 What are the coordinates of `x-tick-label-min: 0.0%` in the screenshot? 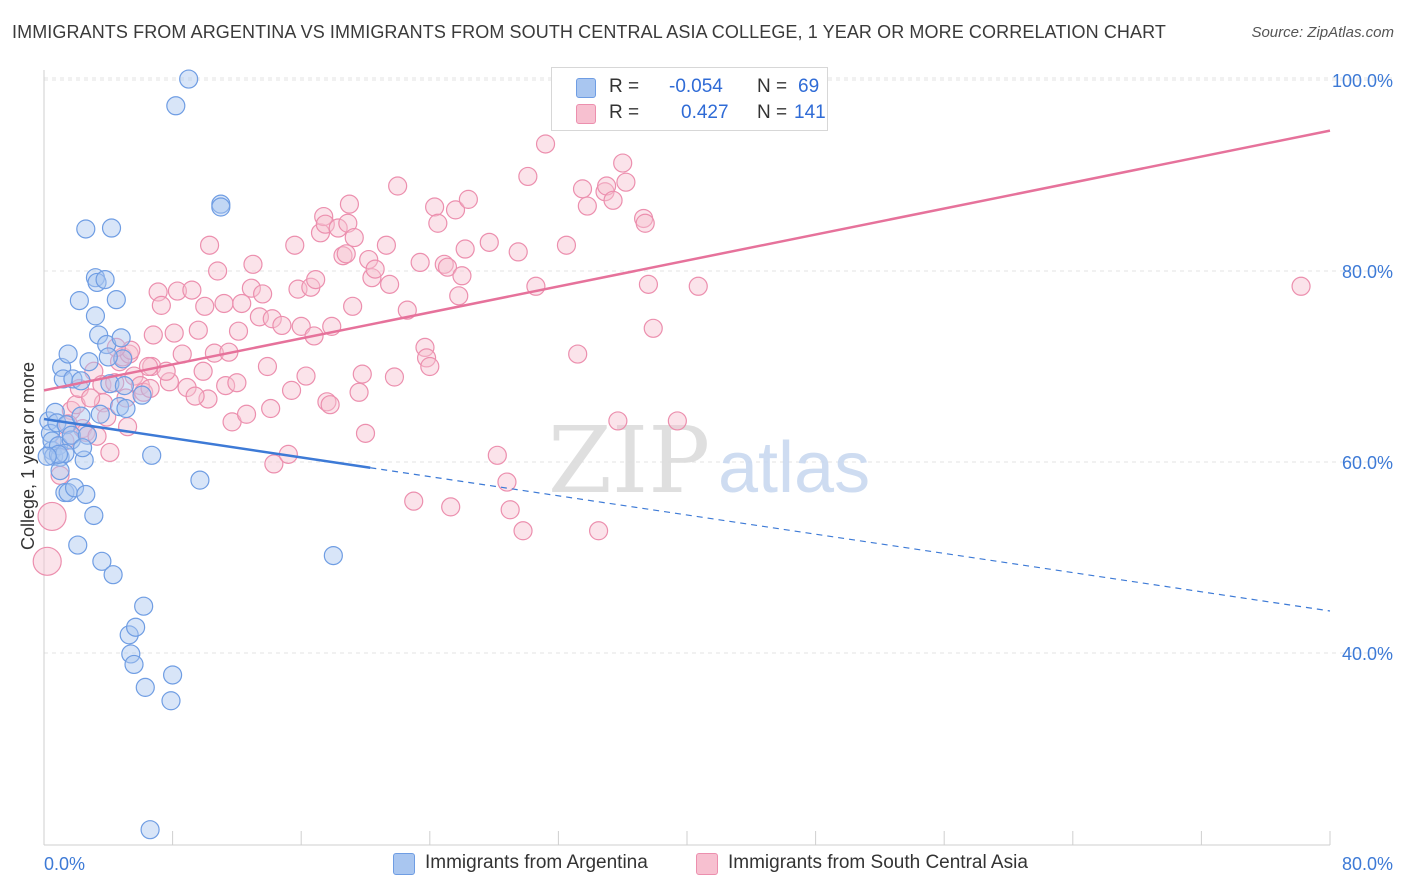 It's located at (64, 864).